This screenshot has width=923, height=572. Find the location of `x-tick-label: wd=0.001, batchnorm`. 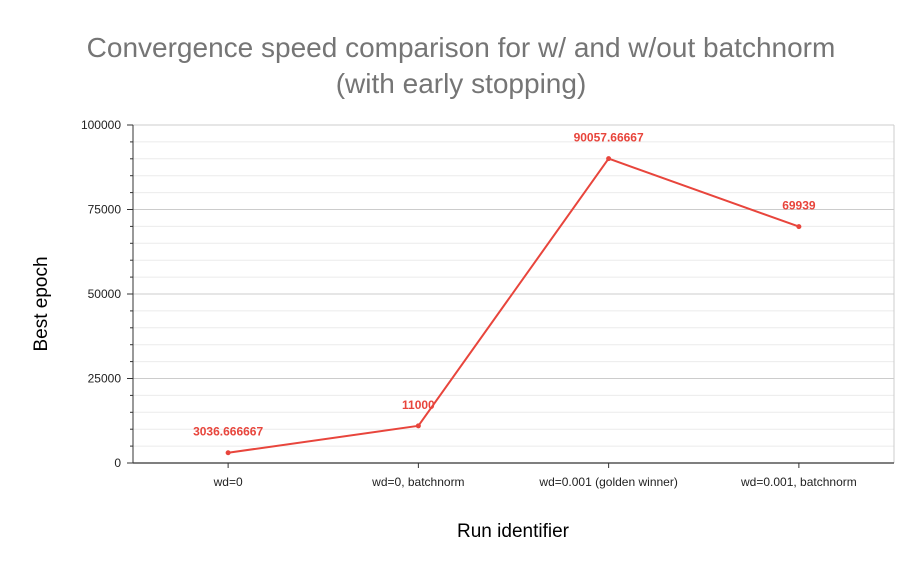

x-tick-label: wd=0.001, batchnorm is located at coordinates (798, 482).